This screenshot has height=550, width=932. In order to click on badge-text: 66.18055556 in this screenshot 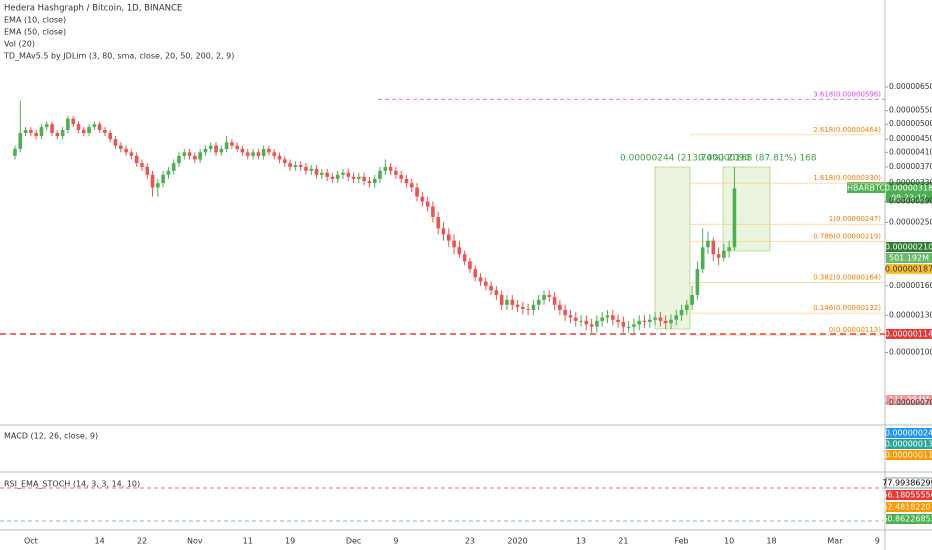, I will do `click(907, 495)`.